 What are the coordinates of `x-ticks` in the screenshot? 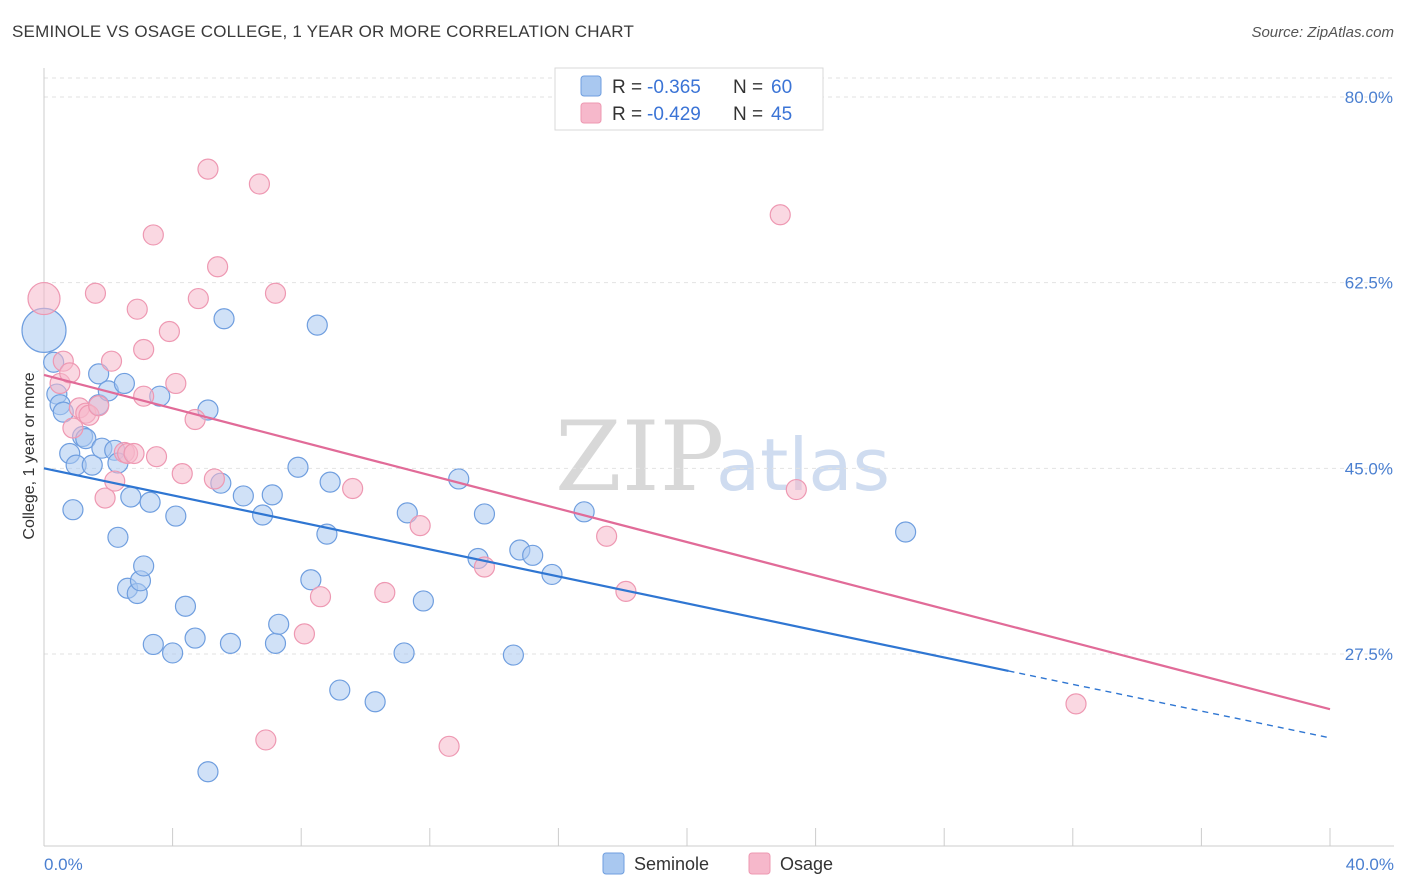 It's located at (687, 837).